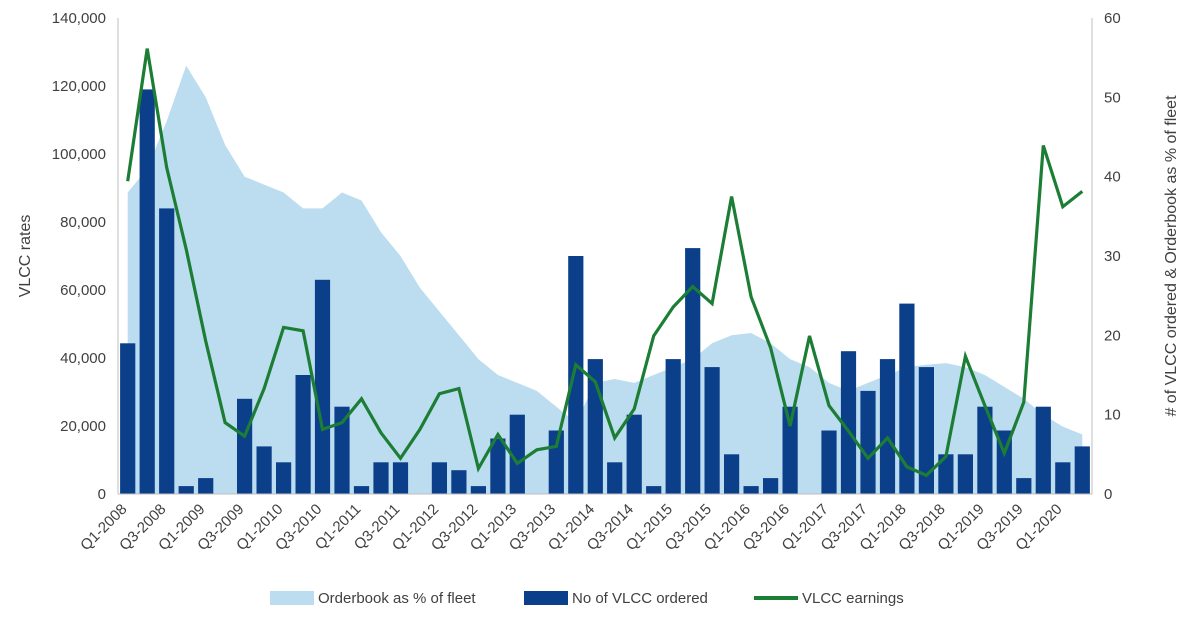 This screenshot has width=1200, height=617. I want to click on right-tick-label: 30, so click(1112, 256).